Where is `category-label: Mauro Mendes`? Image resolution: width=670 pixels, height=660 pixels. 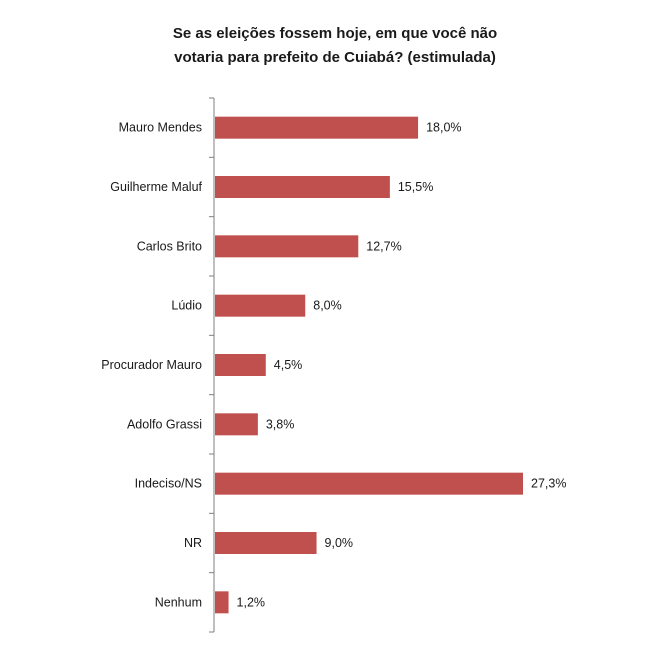 category-label: Mauro Mendes is located at coordinates (160, 128).